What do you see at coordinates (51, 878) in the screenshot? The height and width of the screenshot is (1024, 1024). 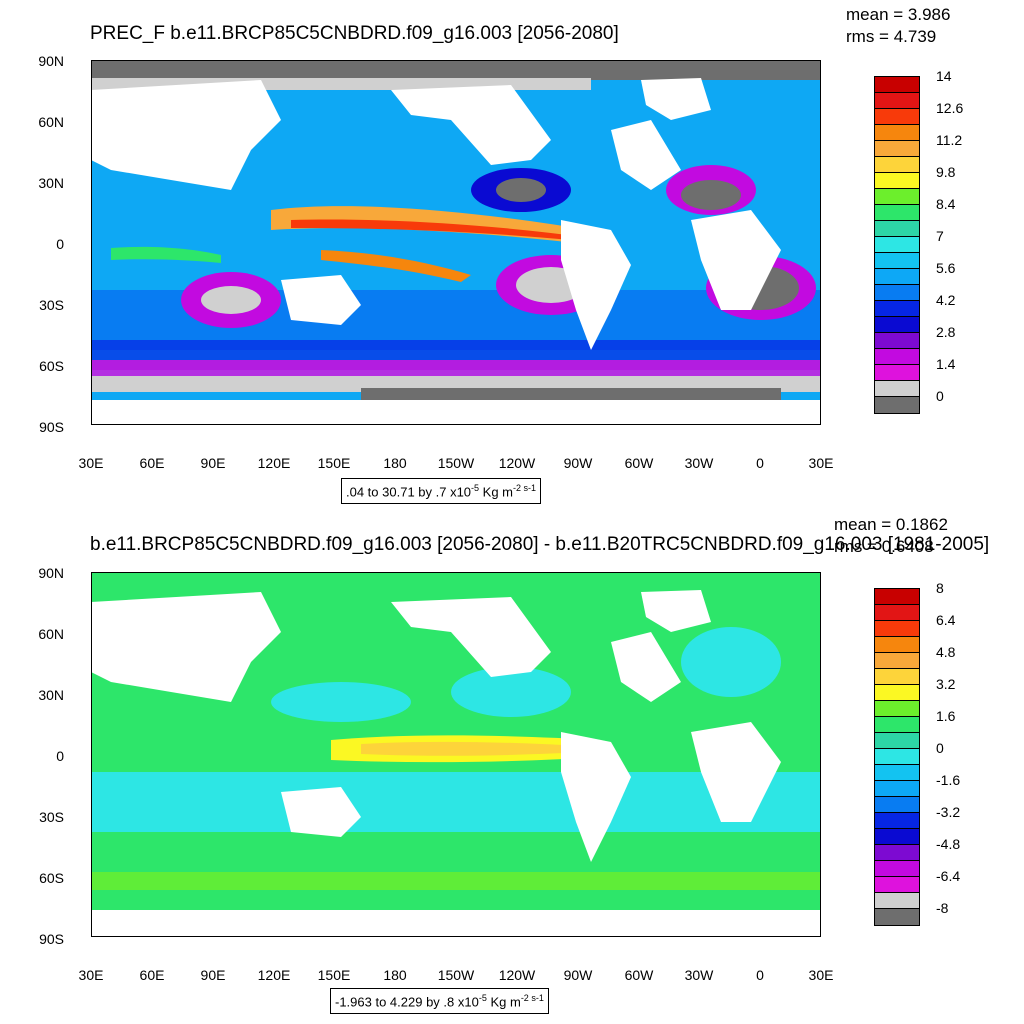 I see `bottom-lat-60s: 60S` at bounding box center [51, 878].